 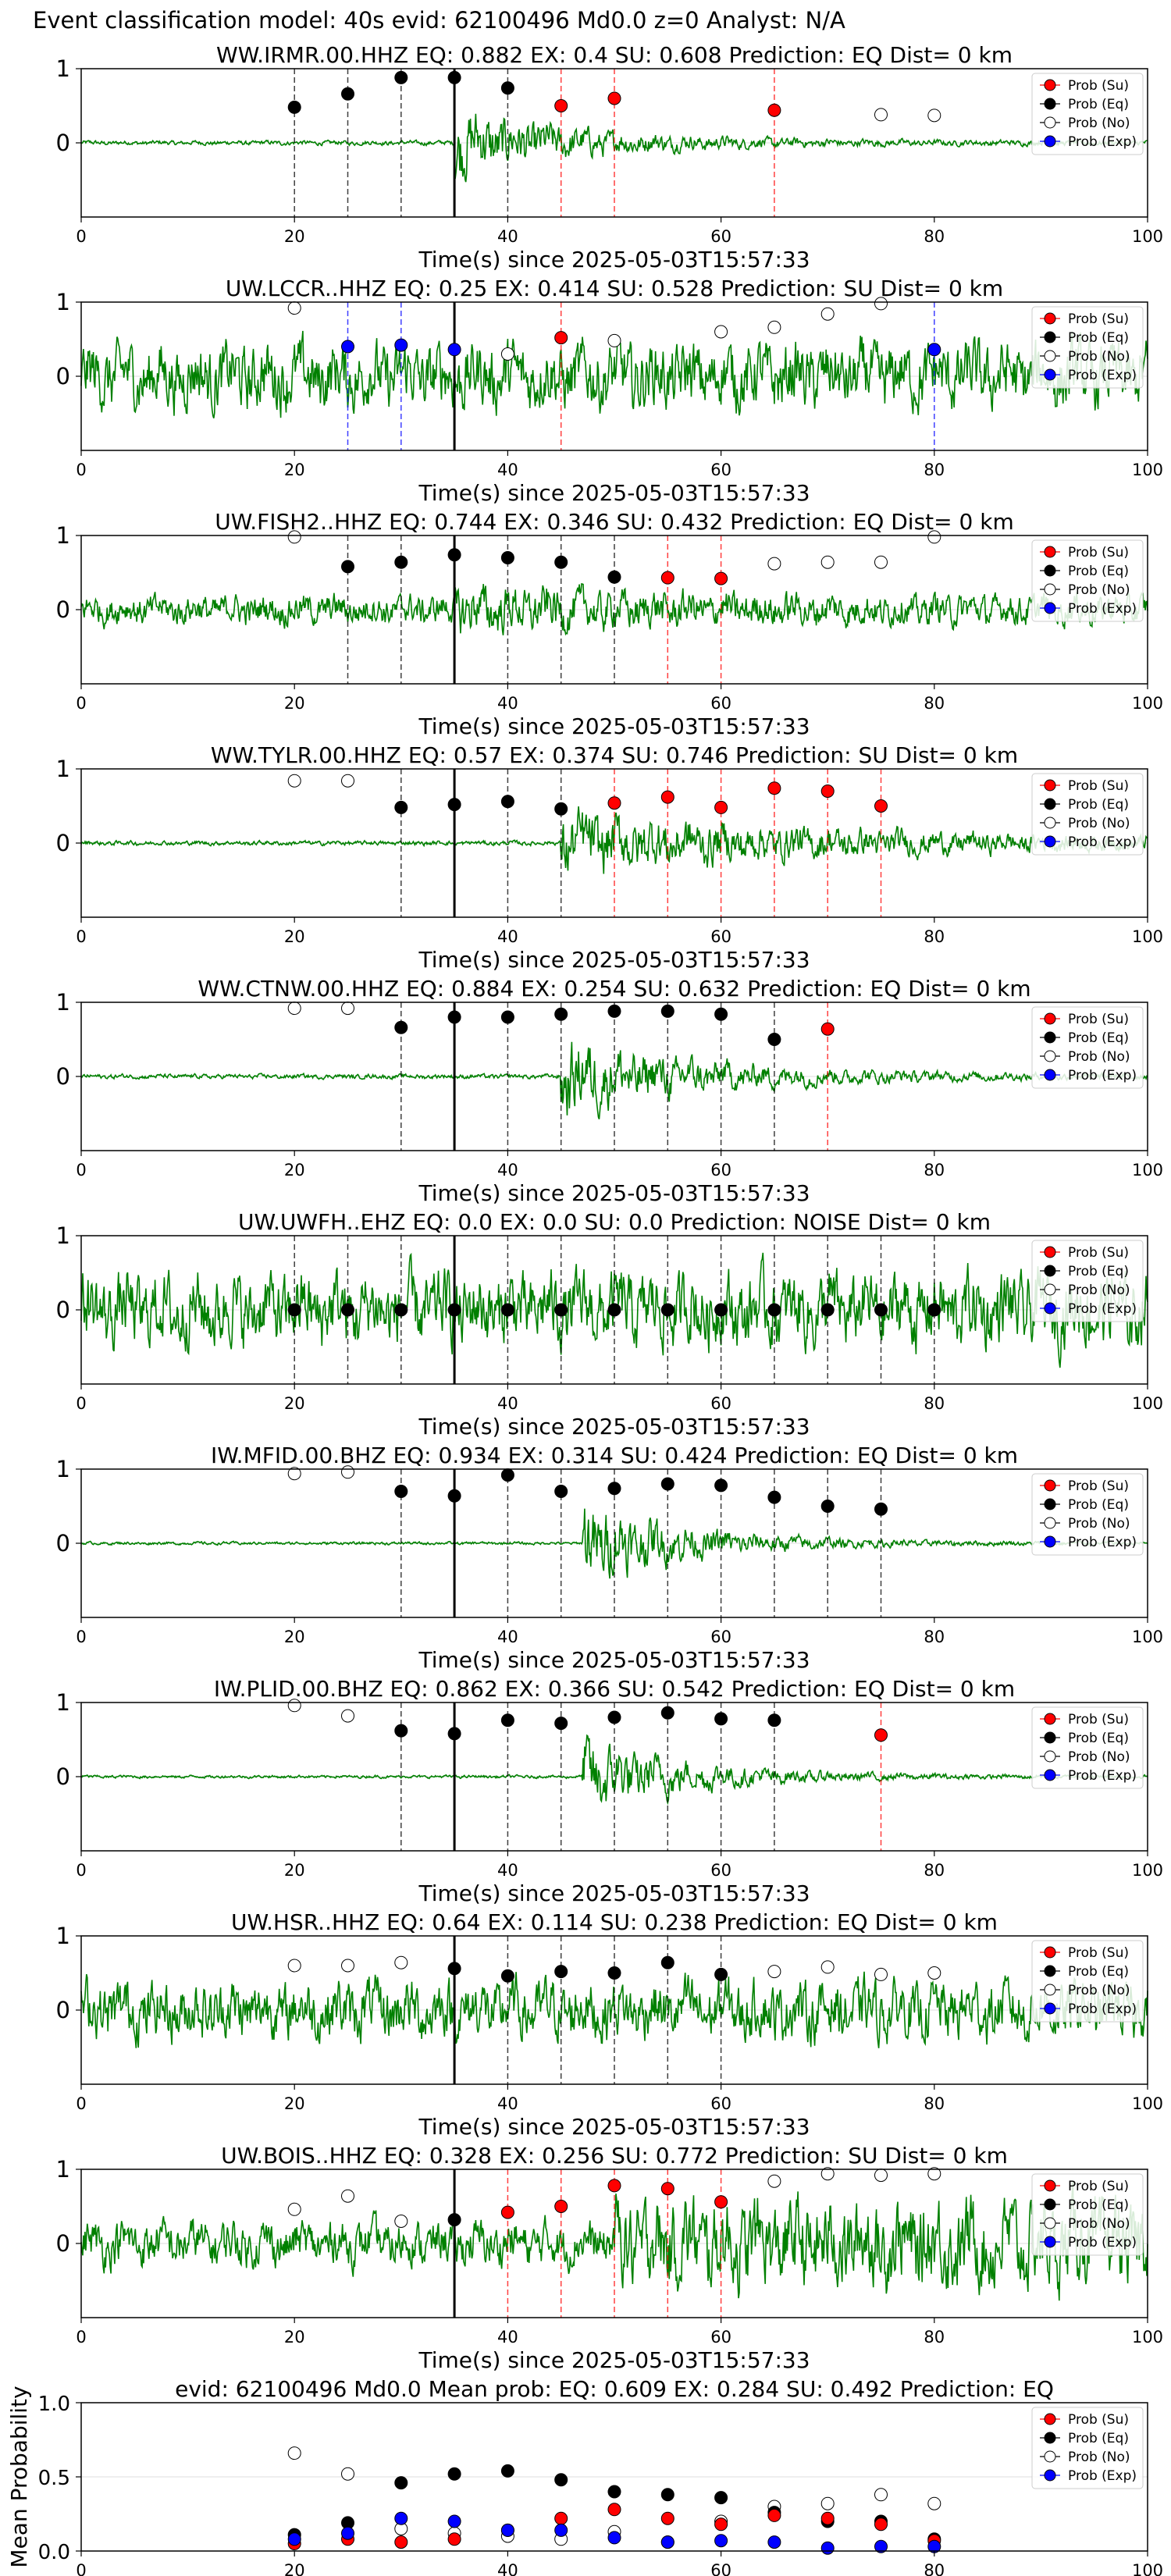 What do you see at coordinates (1147, 2103) in the screenshot?
I see `x-tick-label: 100` at bounding box center [1147, 2103].